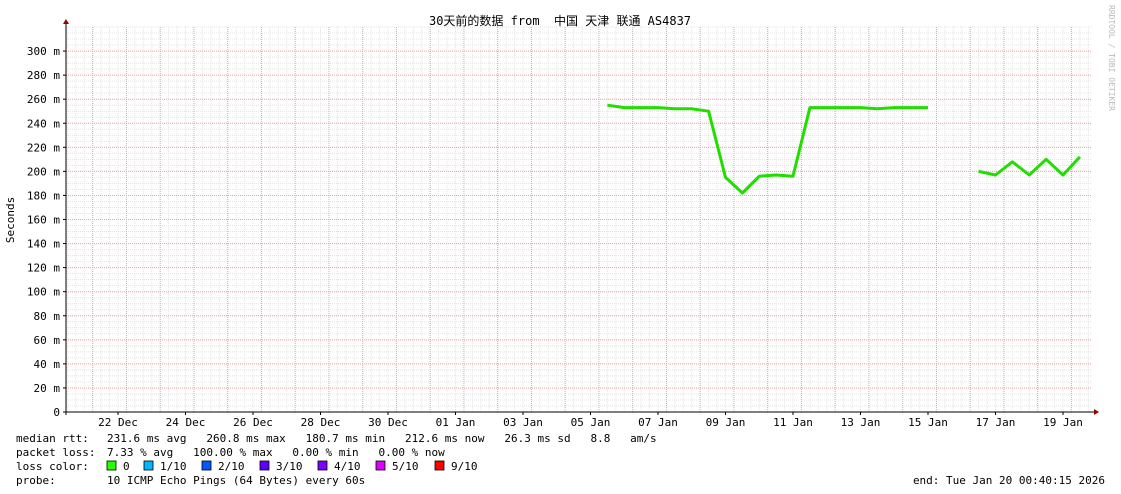  What do you see at coordinates (996, 422) in the screenshot?
I see `x-tick-label: 17 Jan` at bounding box center [996, 422].